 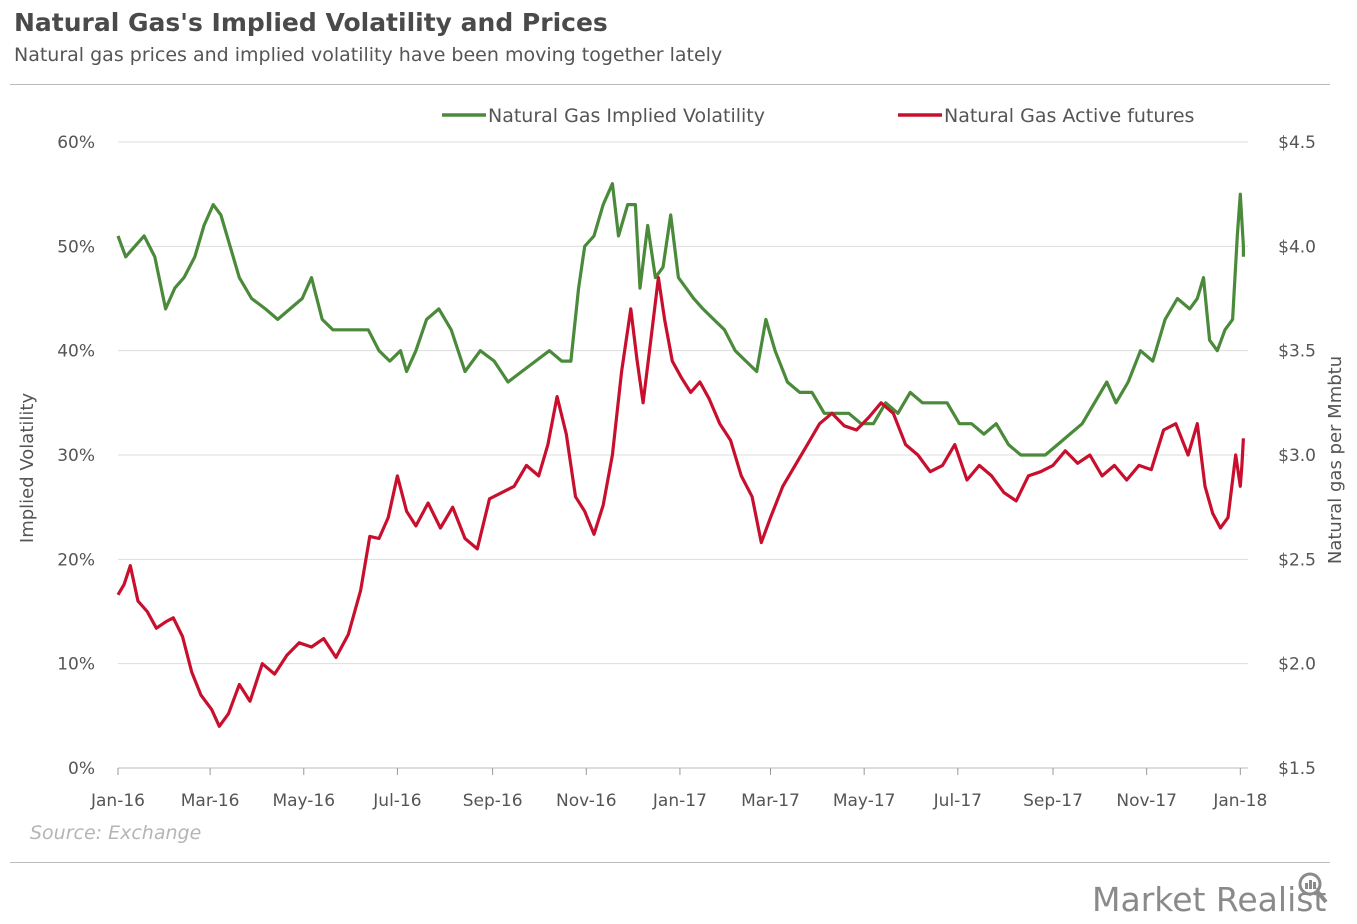 I want to click on y-left-tick-label: 30%, so click(x=76, y=456).